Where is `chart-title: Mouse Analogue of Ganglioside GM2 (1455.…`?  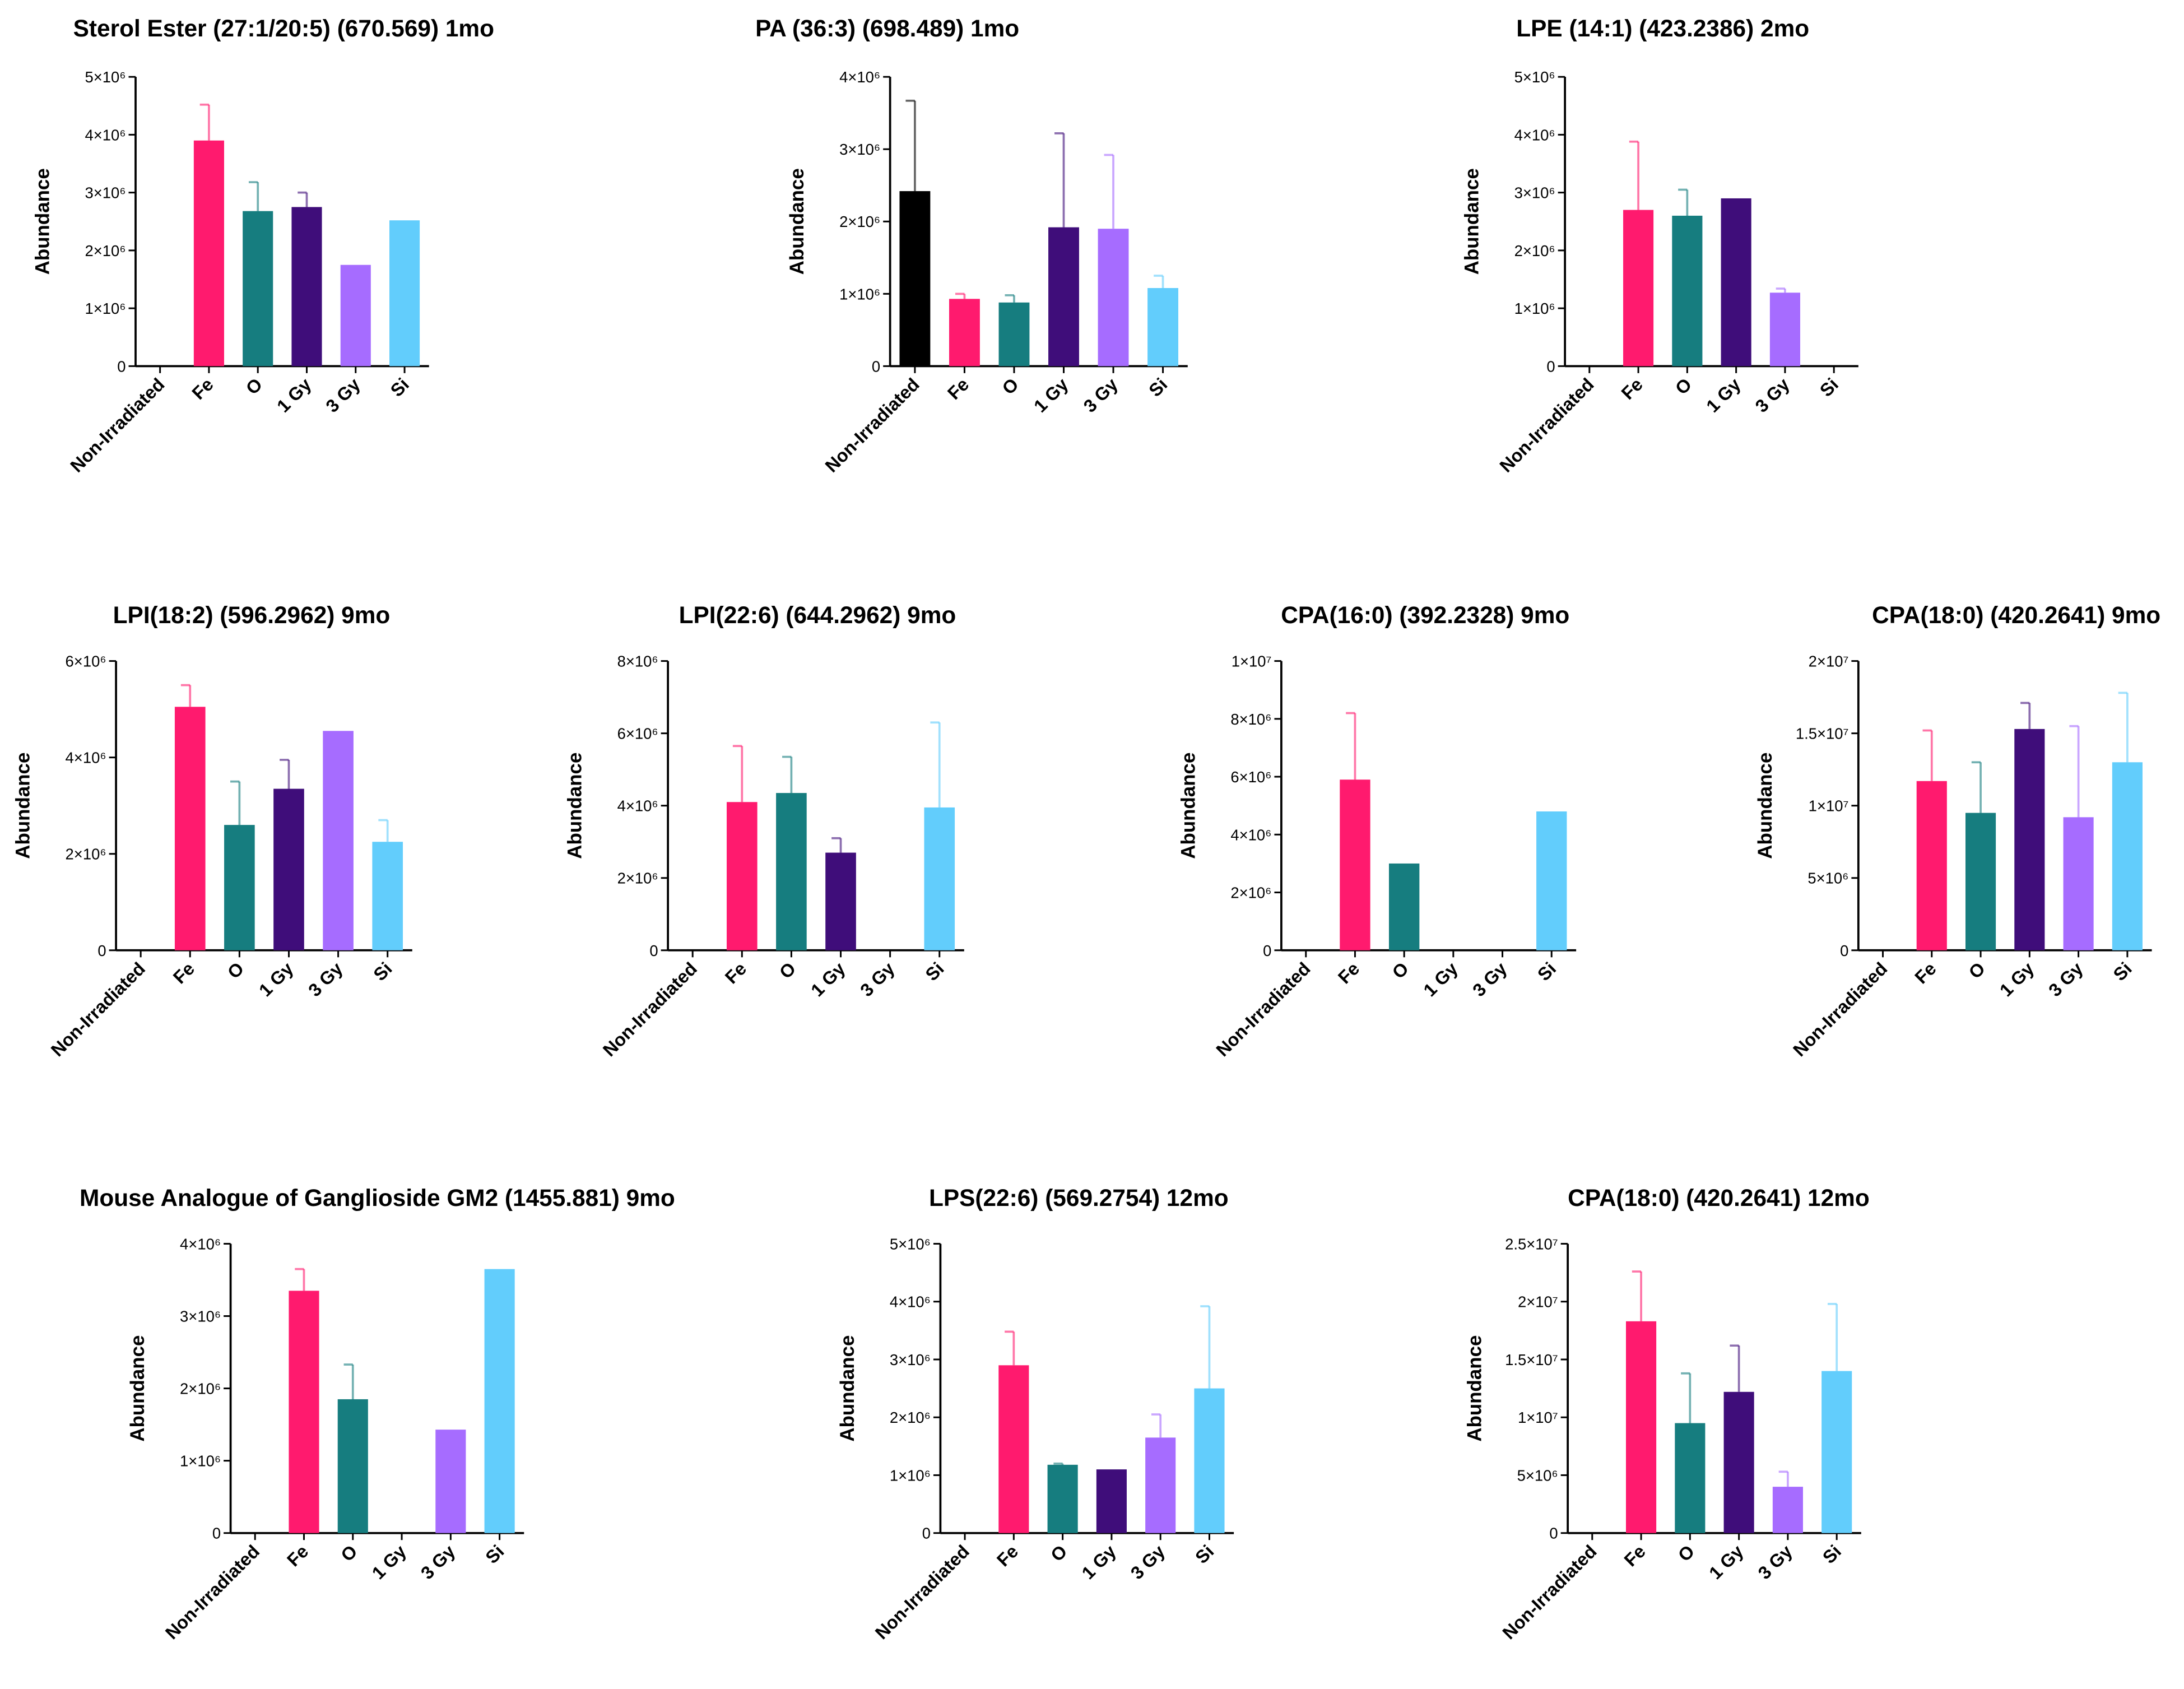 chart-title: Mouse Analogue of Ganglioside GM2 (1455.… is located at coordinates (377, 1198).